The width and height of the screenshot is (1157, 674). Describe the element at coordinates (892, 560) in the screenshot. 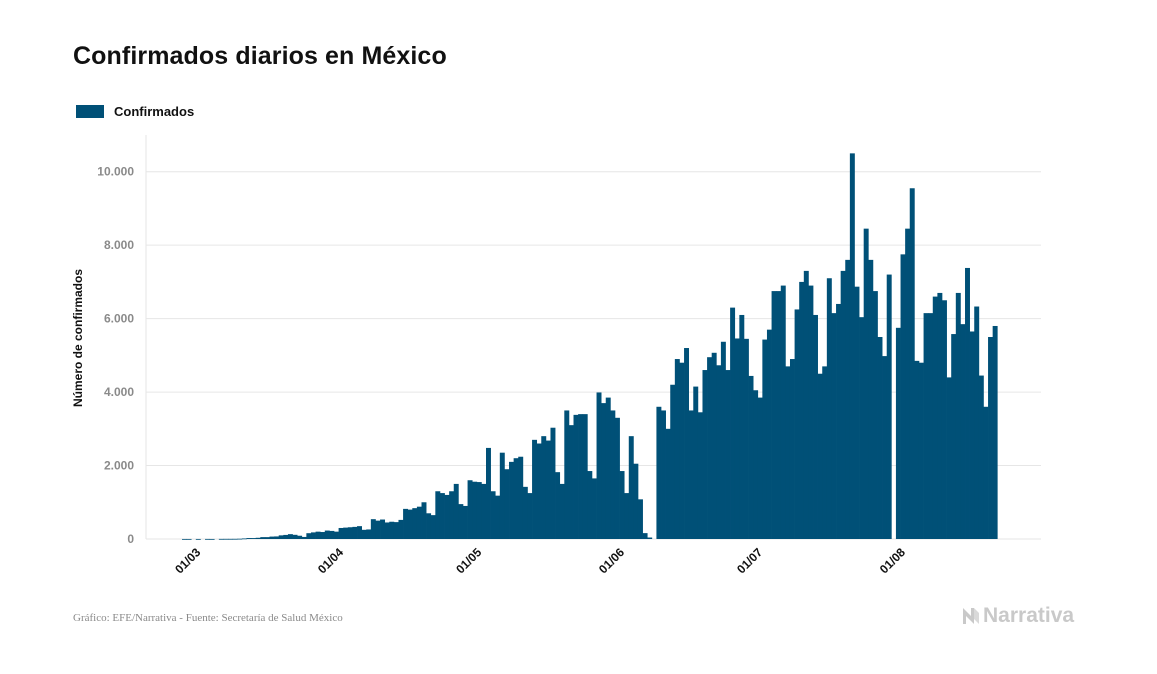

I see `x-tick-label: 01/08` at that location.